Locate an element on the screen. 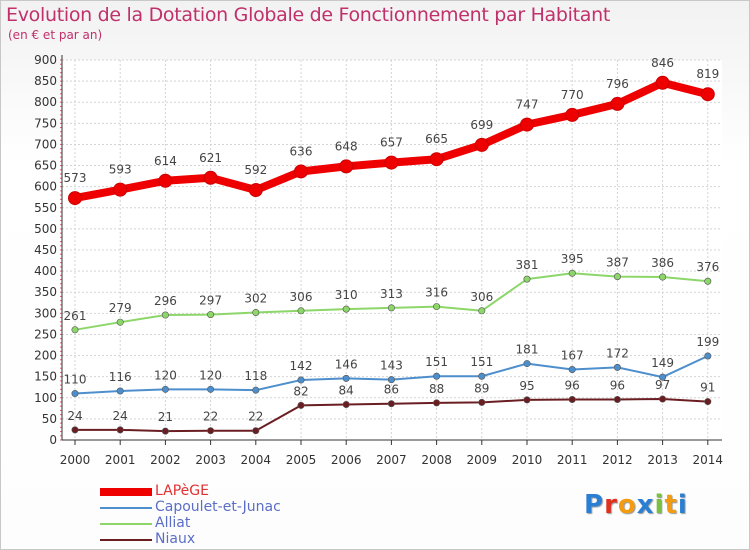 The width and height of the screenshot is (750, 550). y-tick-label: 150 is located at coordinates (45, 377).